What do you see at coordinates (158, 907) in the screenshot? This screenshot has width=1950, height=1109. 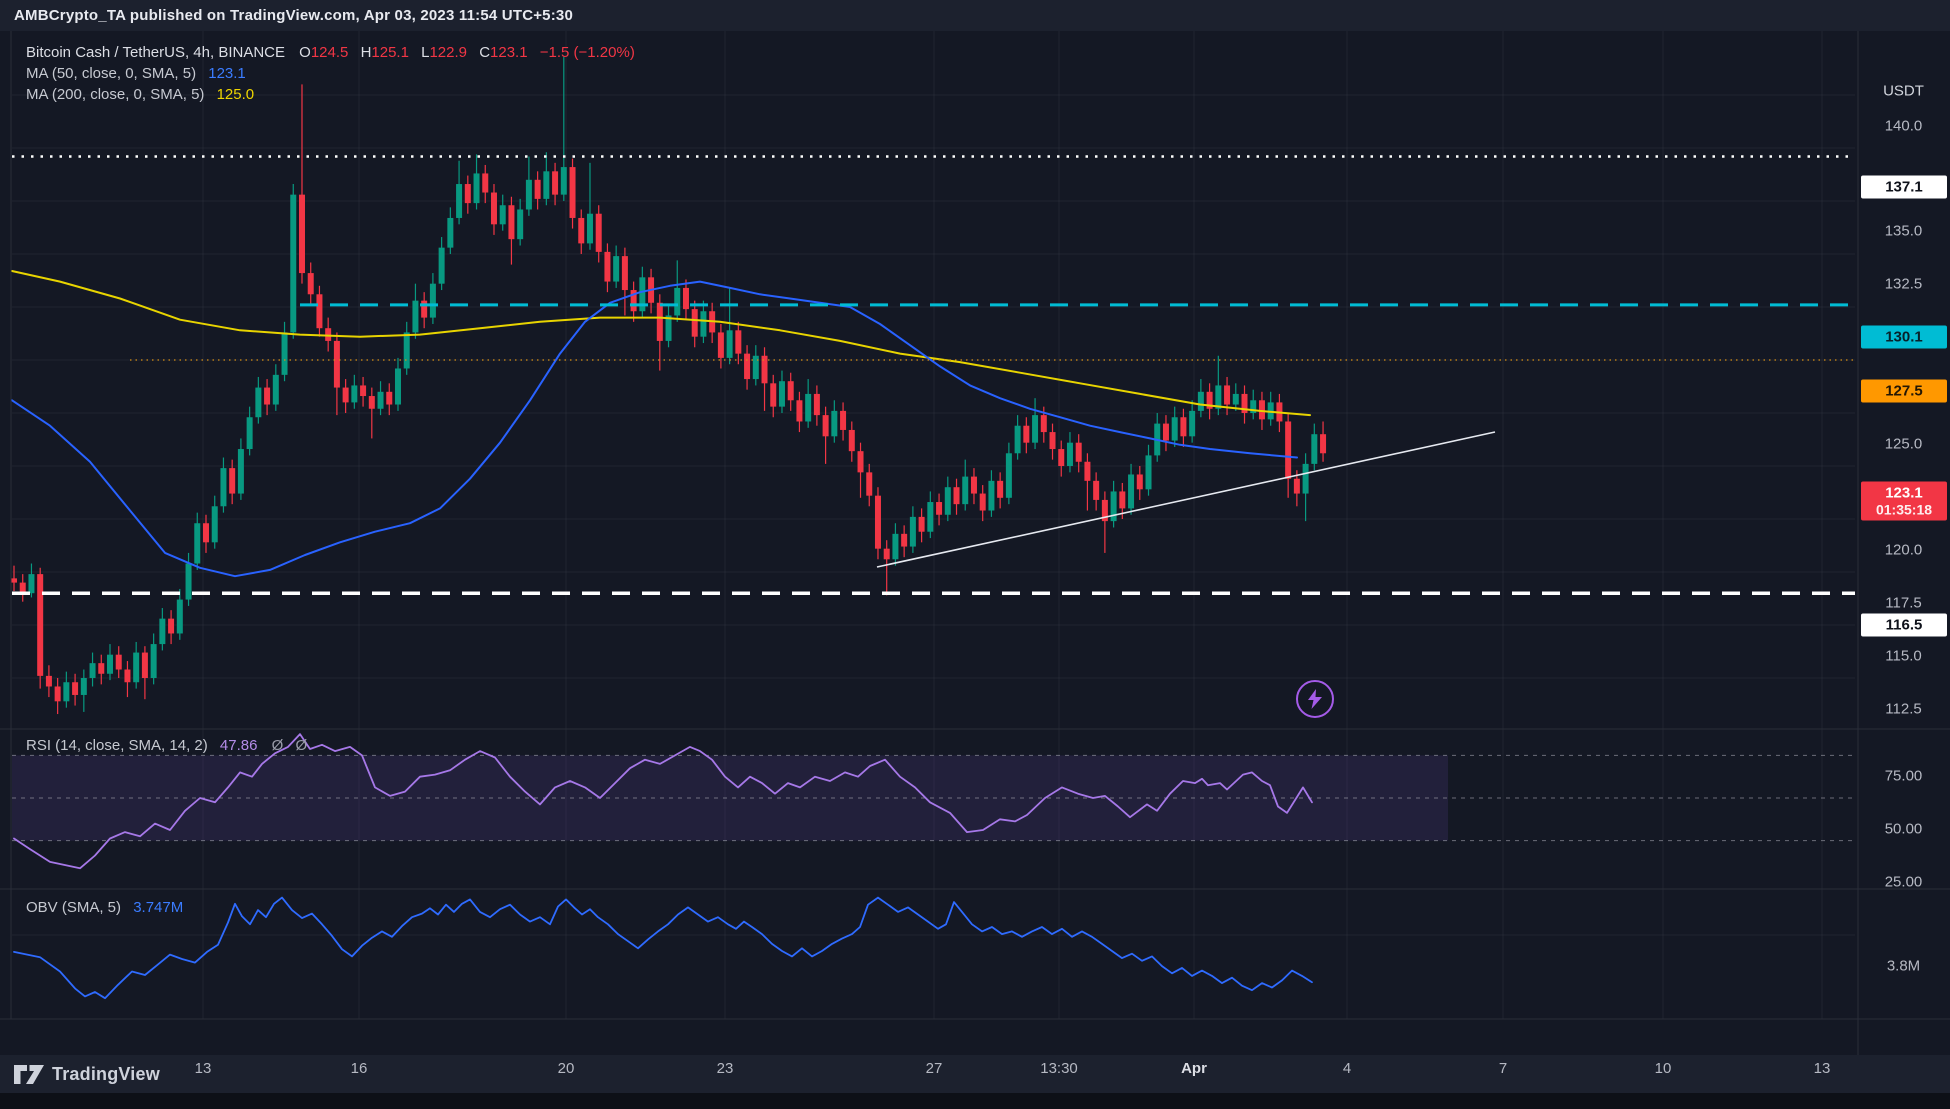 I see `obv-value: 3.747M` at bounding box center [158, 907].